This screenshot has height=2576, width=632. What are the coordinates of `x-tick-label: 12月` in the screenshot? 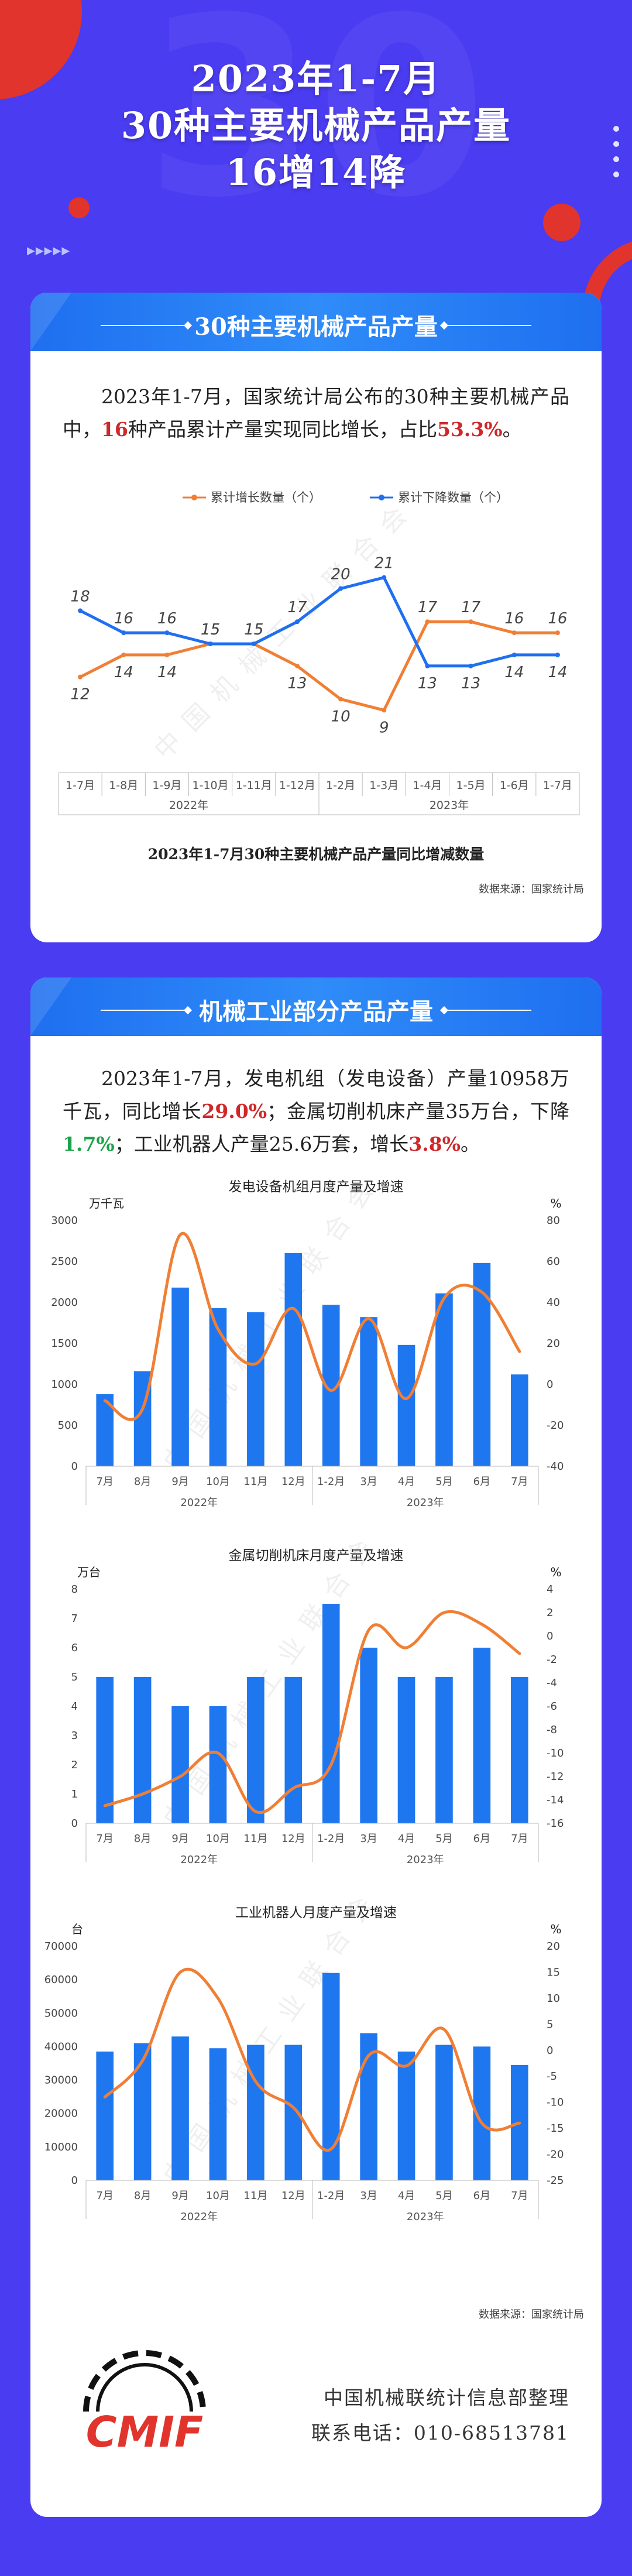 It's located at (293, 2196).